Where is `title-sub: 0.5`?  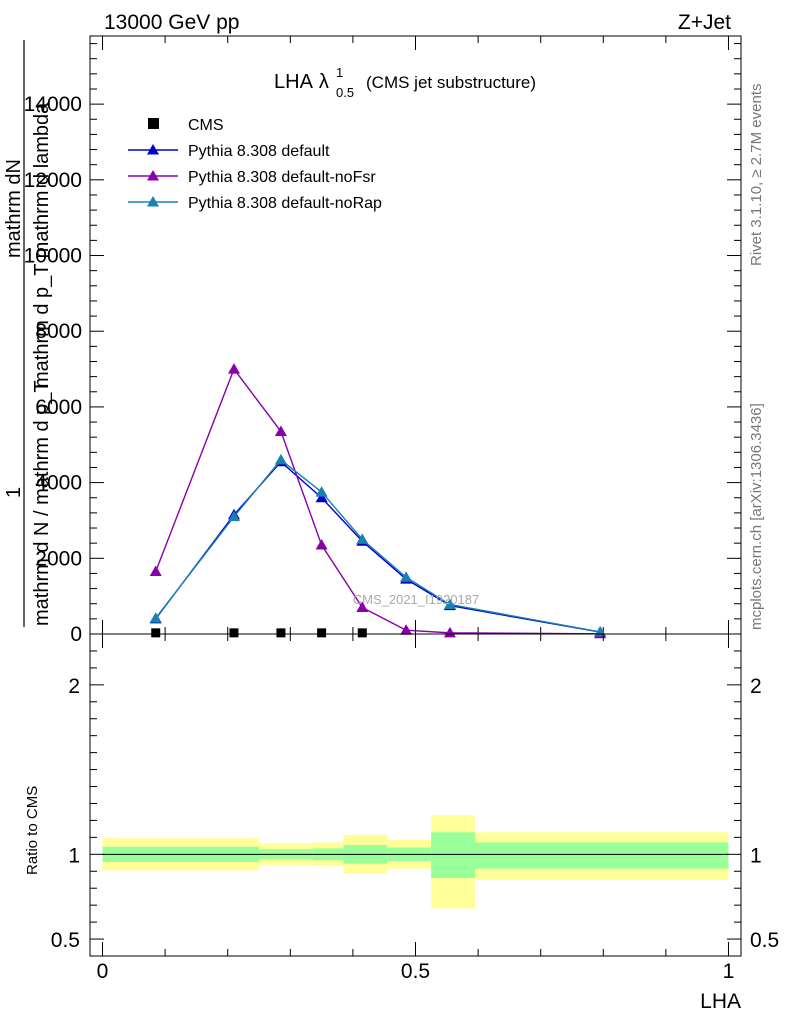 title-sub: 0.5 is located at coordinates (345, 92).